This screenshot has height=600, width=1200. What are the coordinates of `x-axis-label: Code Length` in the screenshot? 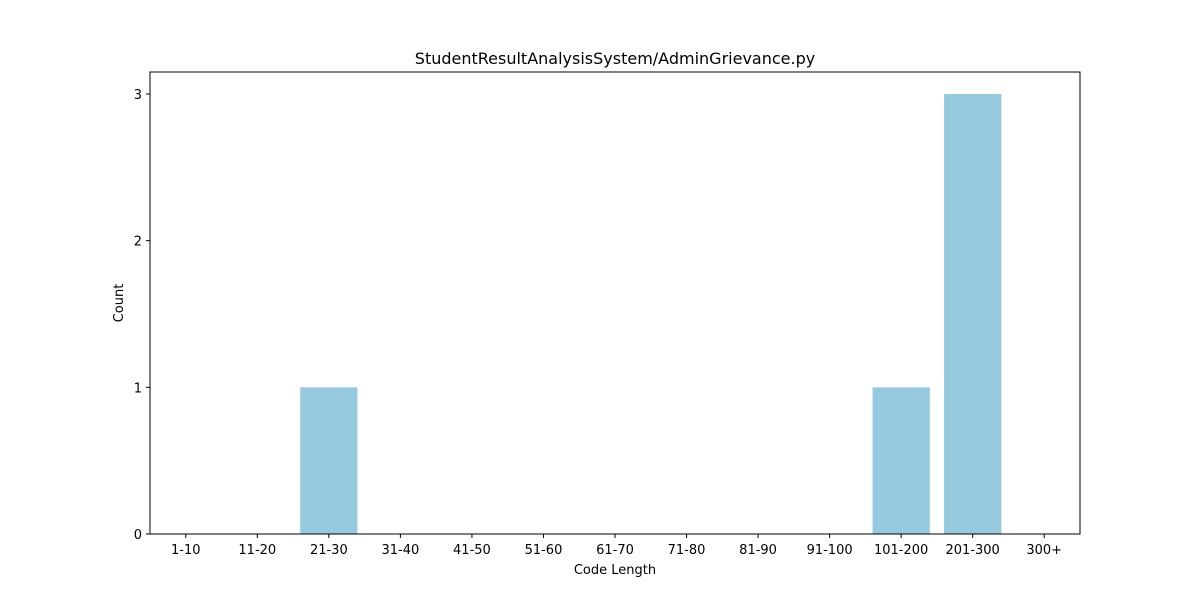 It's located at (615, 570).